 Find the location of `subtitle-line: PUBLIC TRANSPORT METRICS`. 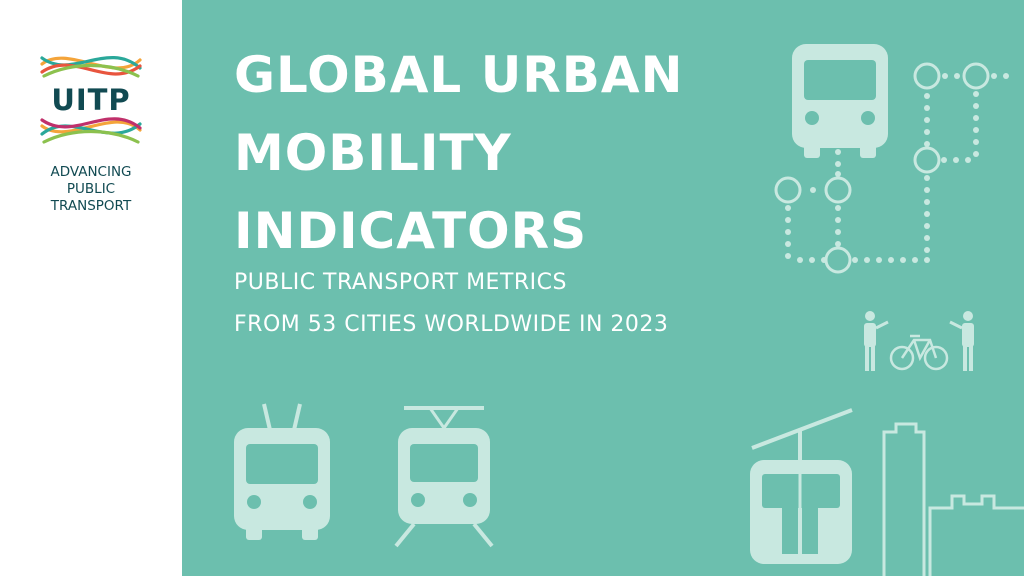

subtitle-line: PUBLIC TRANSPORT METRICS is located at coordinates (400, 282).